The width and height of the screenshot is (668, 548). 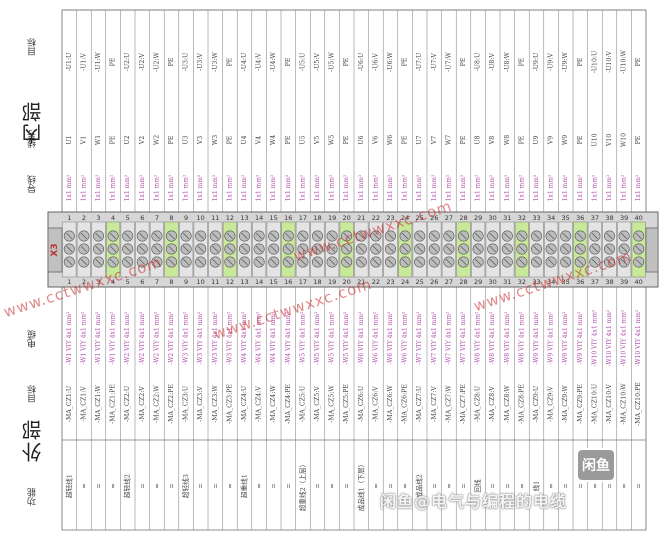 What do you see at coordinates (186, 282) in the screenshot?
I see `terminal-number-bottom: 9` at bounding box center [186, 282].